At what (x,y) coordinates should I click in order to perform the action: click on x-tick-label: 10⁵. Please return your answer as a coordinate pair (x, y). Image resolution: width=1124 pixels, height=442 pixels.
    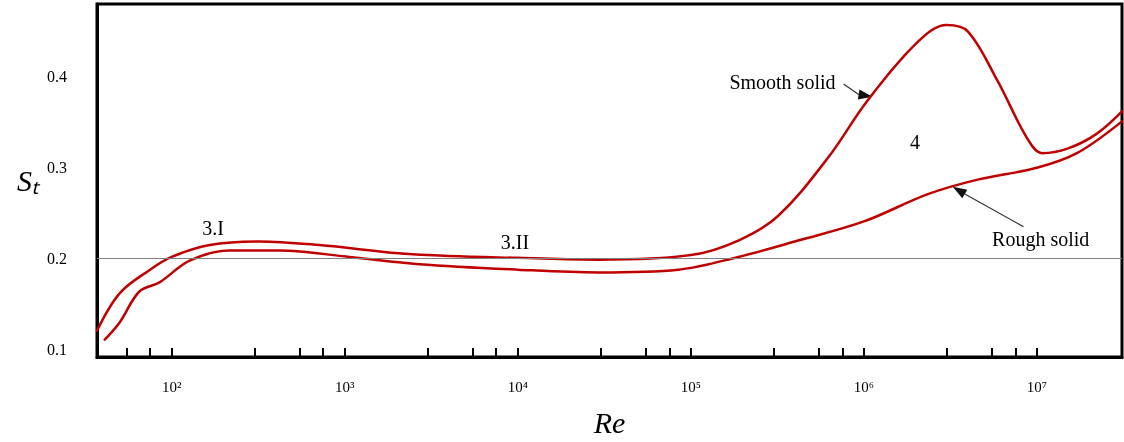
    Looking at the image, I should click on (690, 386).